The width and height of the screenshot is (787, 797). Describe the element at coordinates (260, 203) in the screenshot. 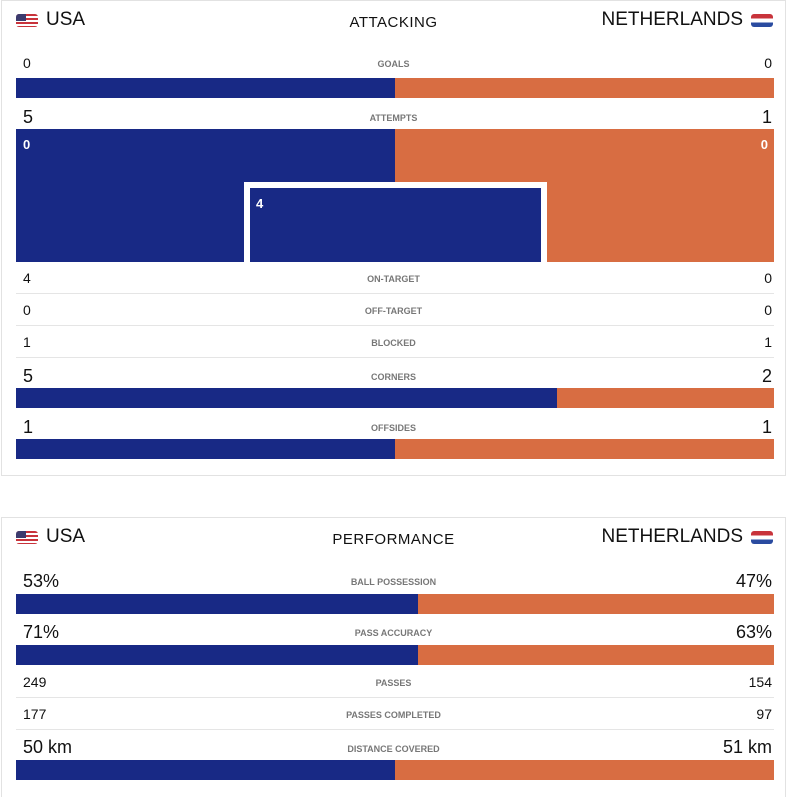

I see `home-on-goal-value: 4` at that location.